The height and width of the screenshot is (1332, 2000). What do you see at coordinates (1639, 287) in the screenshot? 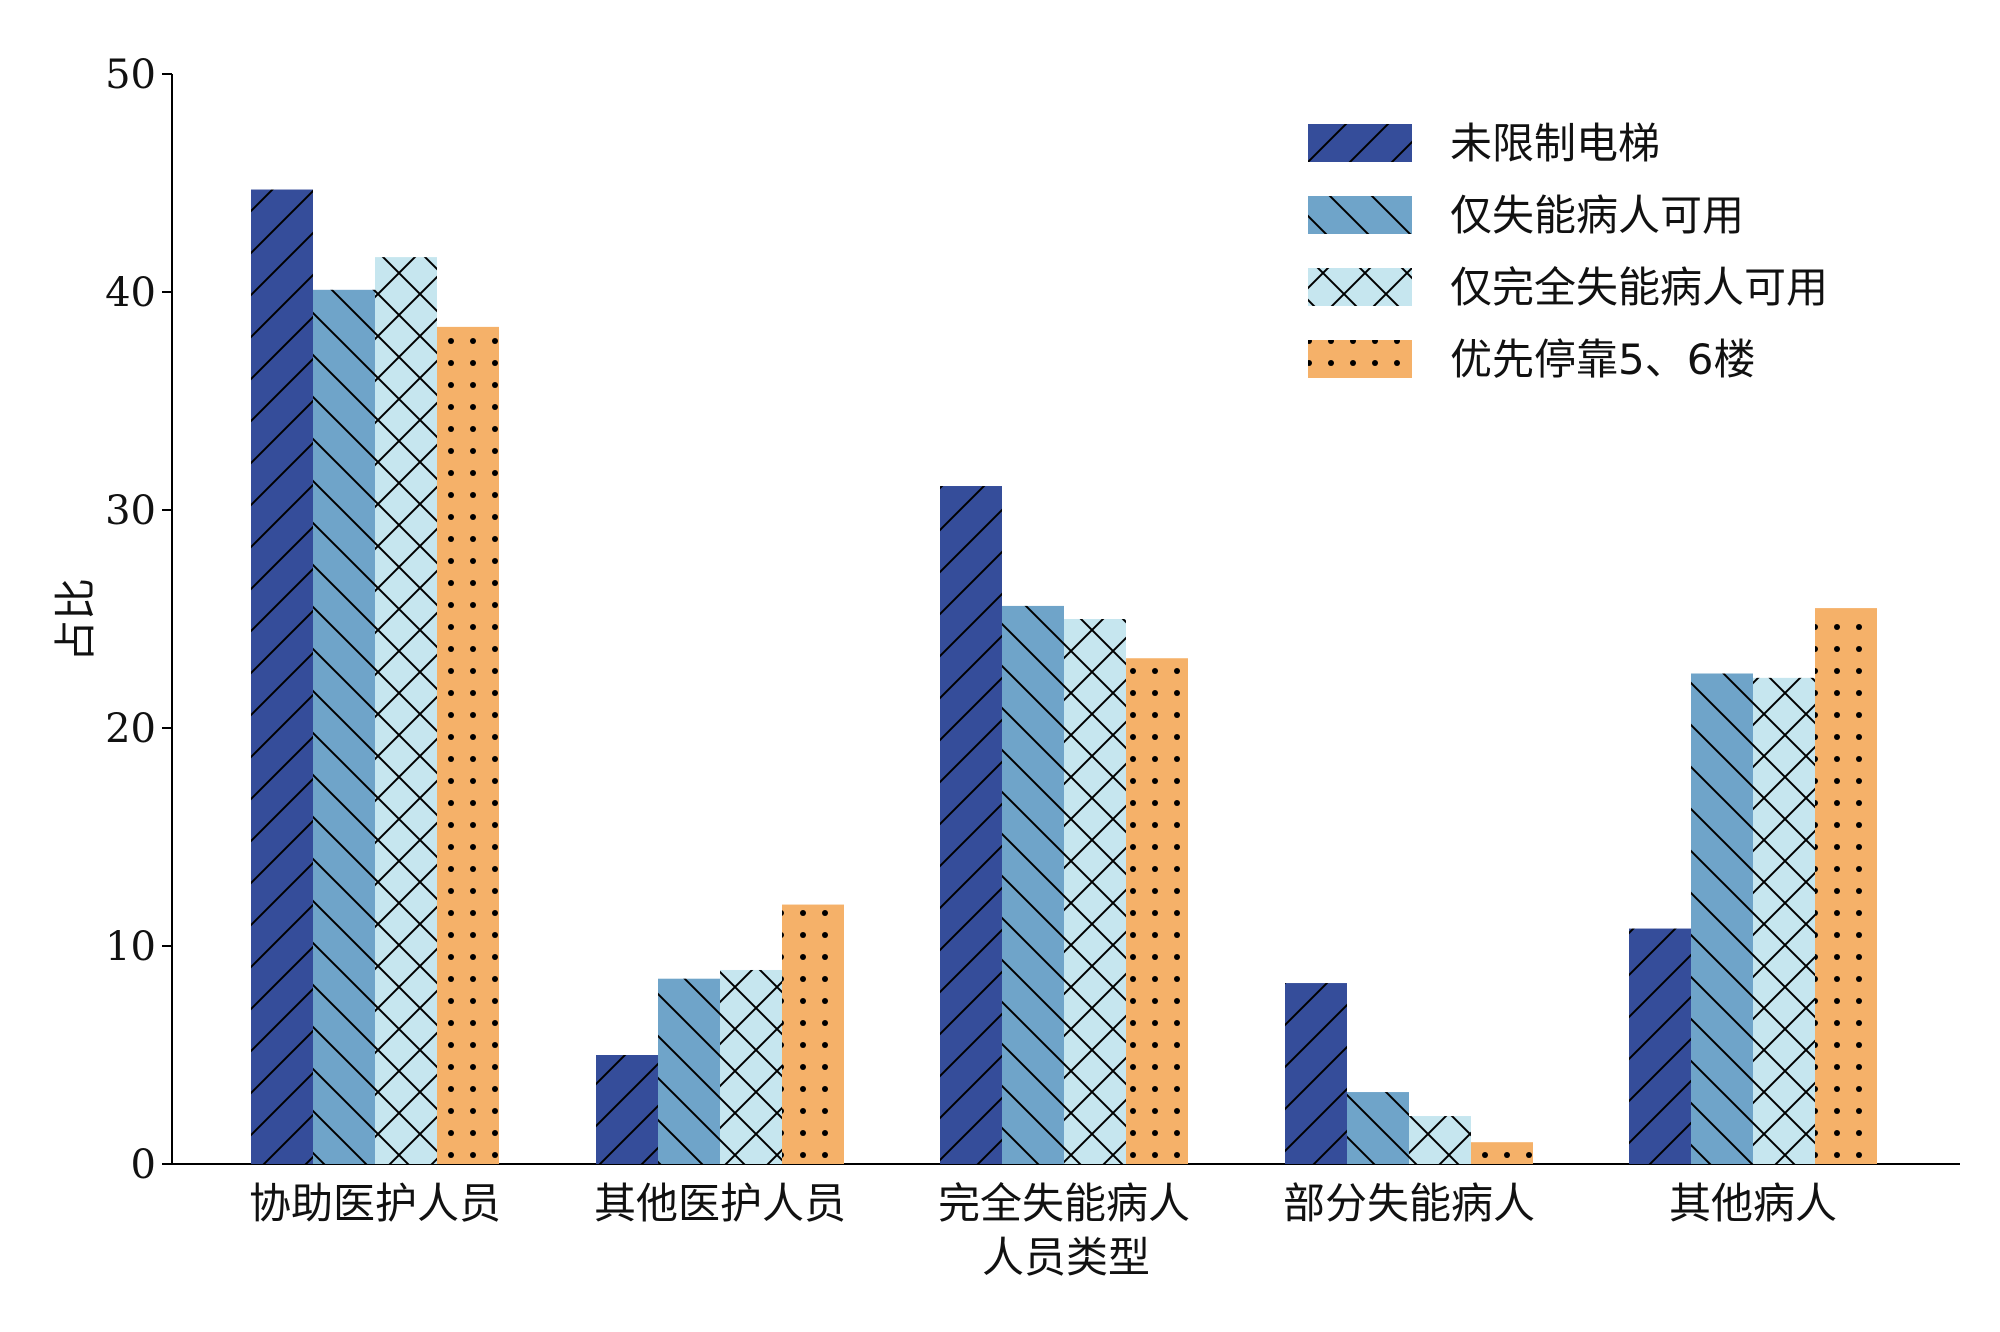
I see `legend-label-3: 仅完全失能病人可用` at bounding box center [1639, 287].